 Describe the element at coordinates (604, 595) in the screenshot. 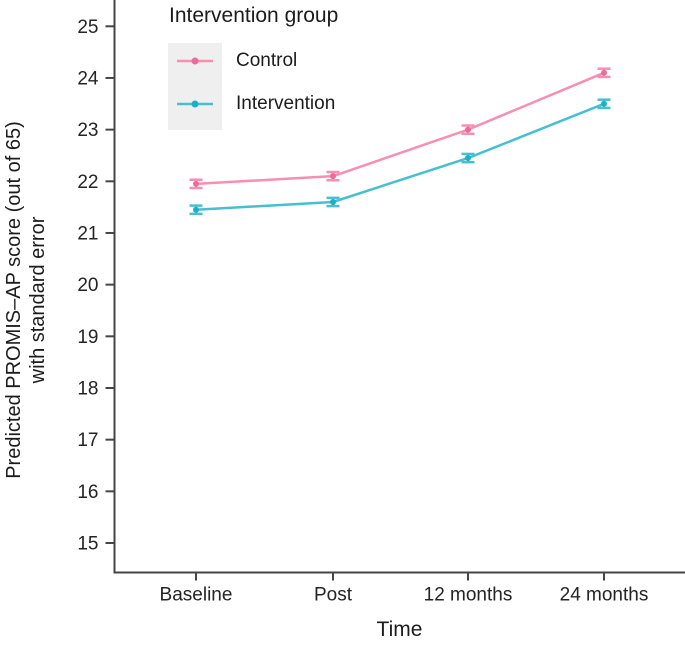

I see `x-tick-label: 24 months` at that location.